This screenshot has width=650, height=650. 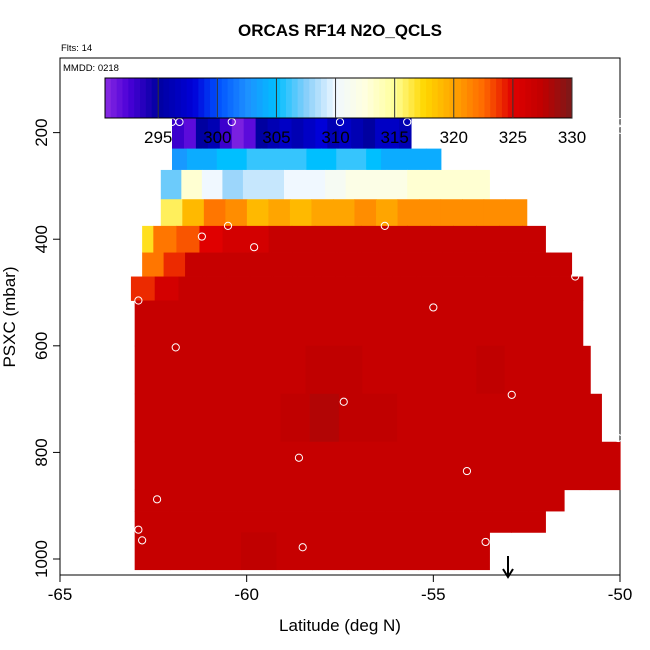 What do you see at coordinates (335, 137) in the screenshot?
I see `colorbar-tick-label: 310` at bounding box center [335, 137].